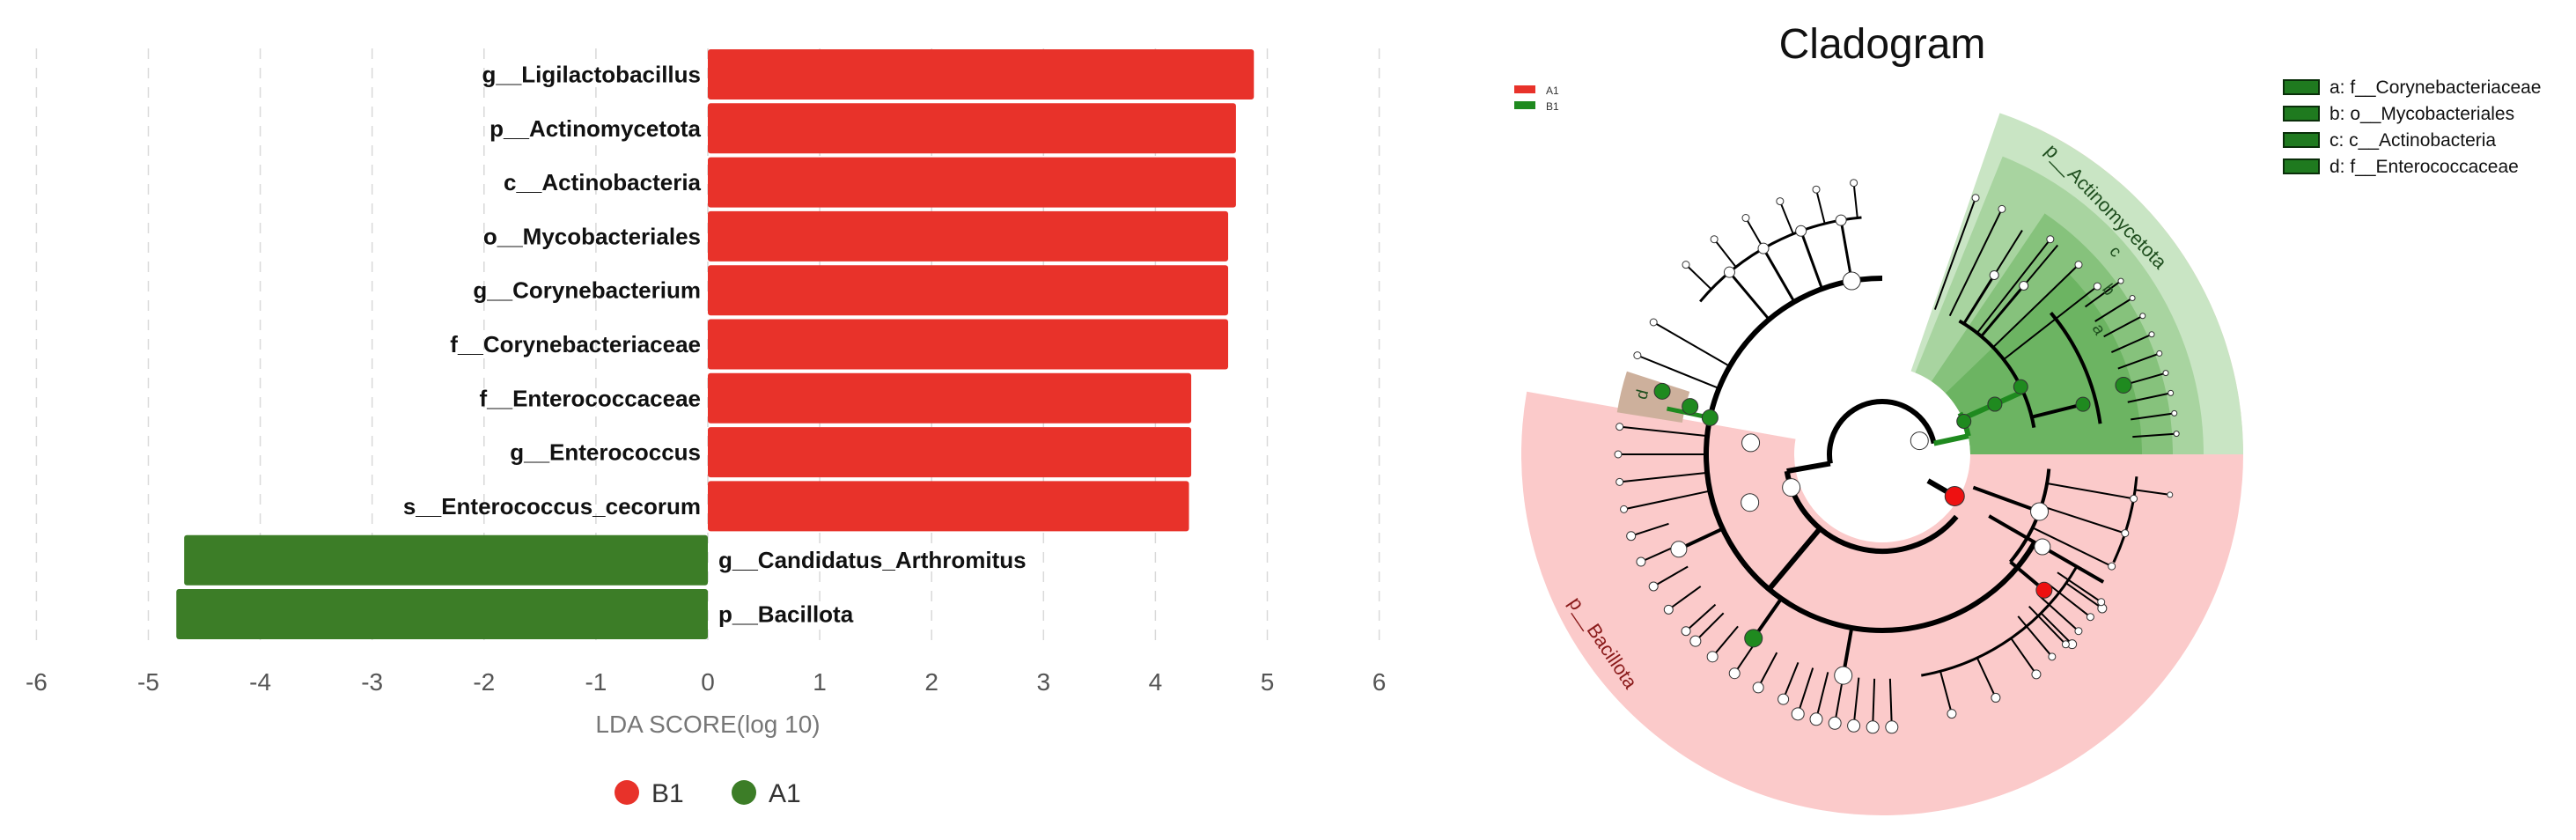 Image resolution: width=2576 pixels, height=840 pixels. Describe the element at coordinates (1156, 682) in the screenshot. I see `x-tick-label: 4` at that location.